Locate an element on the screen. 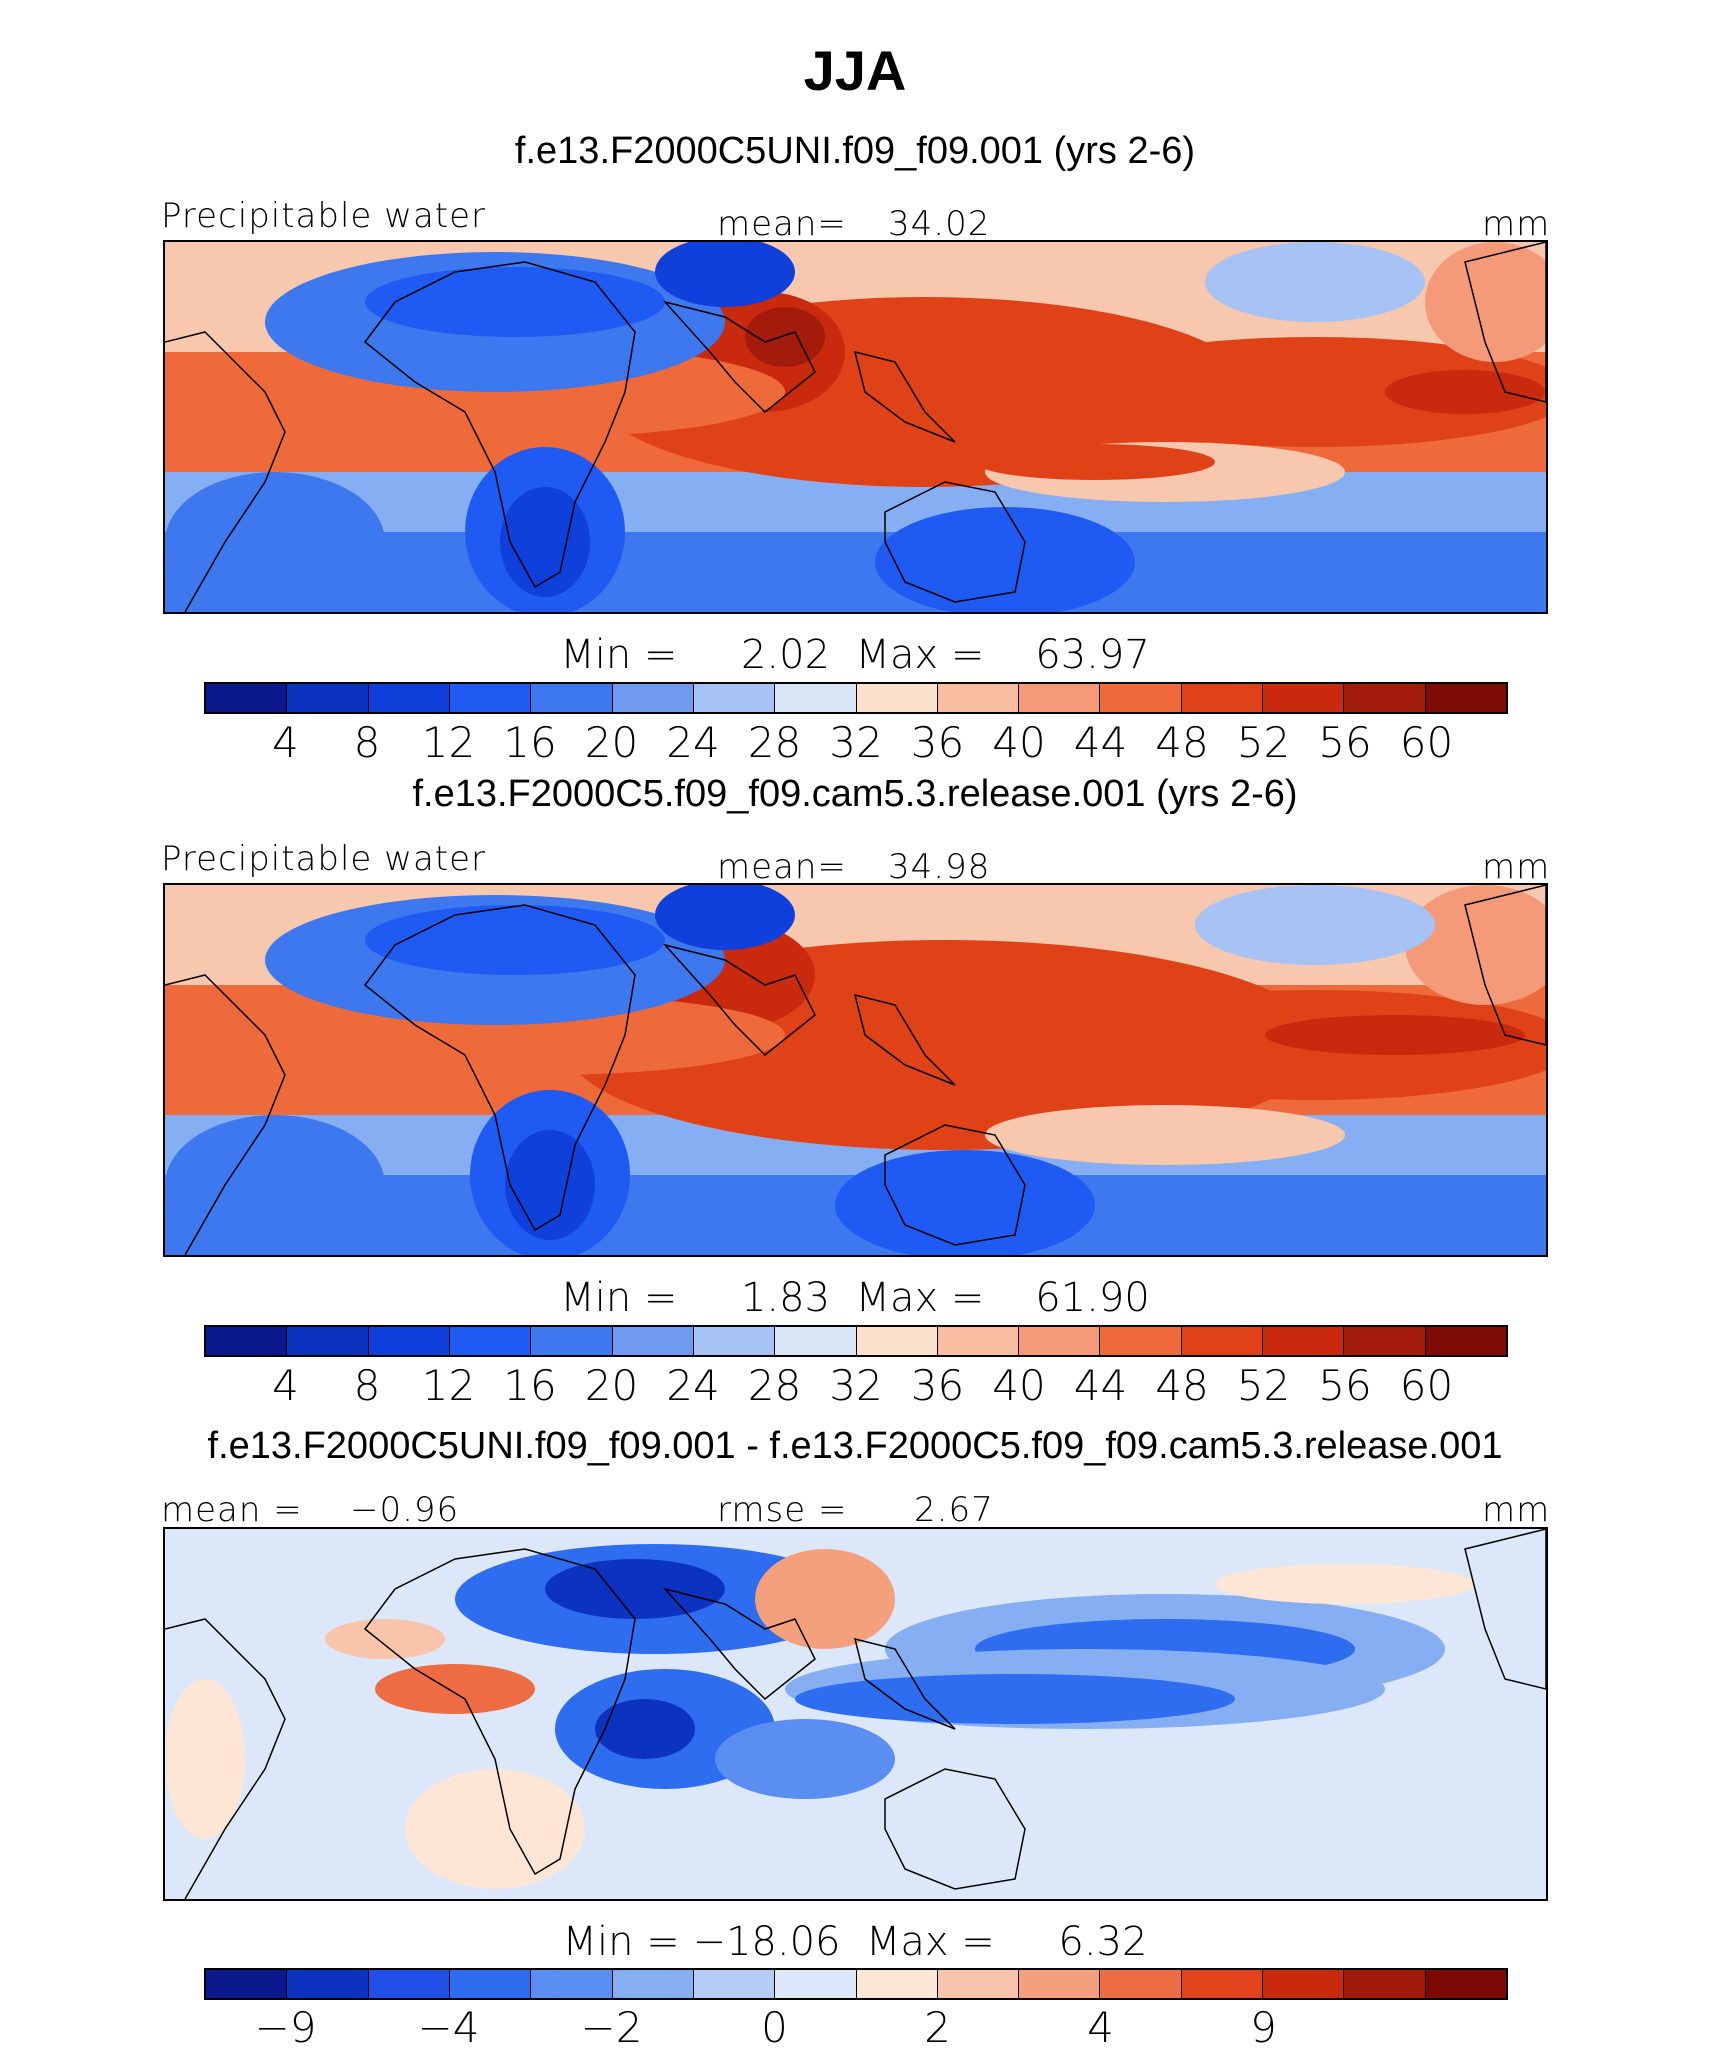  panel-3-map is located at coordinates (855, 1714).